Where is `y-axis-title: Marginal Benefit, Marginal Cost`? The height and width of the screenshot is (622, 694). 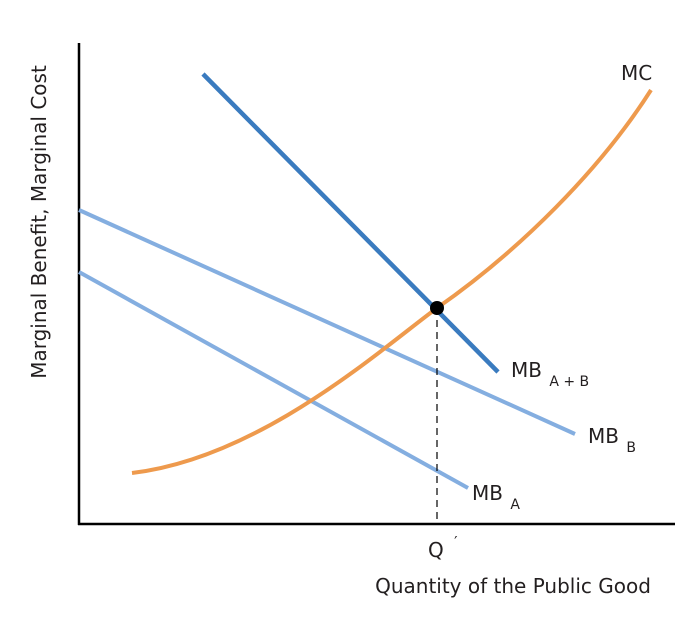 y-axis-title: Marginal Benefit, Marginal Cost is located at coordinates (39, 222).